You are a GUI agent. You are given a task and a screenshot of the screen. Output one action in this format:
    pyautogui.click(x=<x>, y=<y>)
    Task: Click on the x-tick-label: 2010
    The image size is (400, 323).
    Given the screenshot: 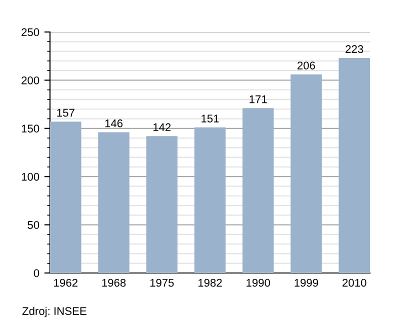 What is the action you would take?
    pyautogui.click(x=354, y=282)
    